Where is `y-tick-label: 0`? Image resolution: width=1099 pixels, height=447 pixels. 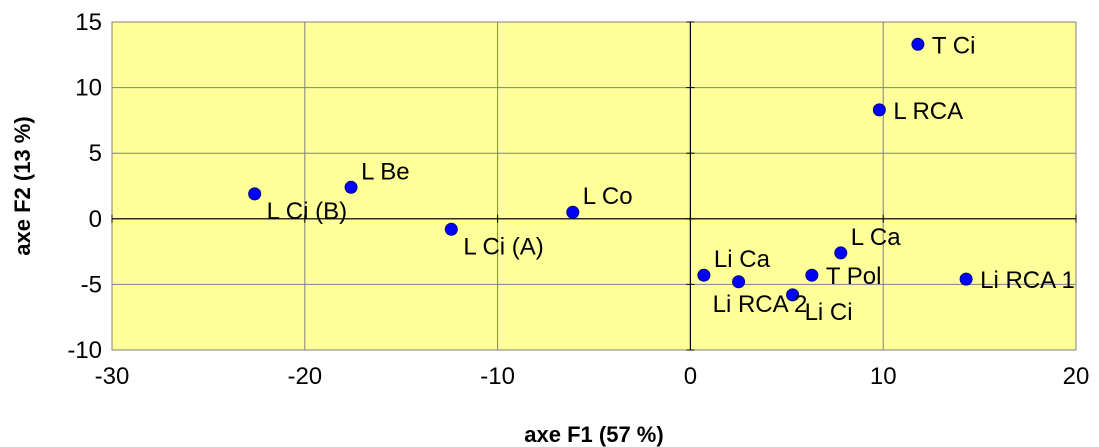
y-tick-label: 0 is located at coordinates (95, 219).